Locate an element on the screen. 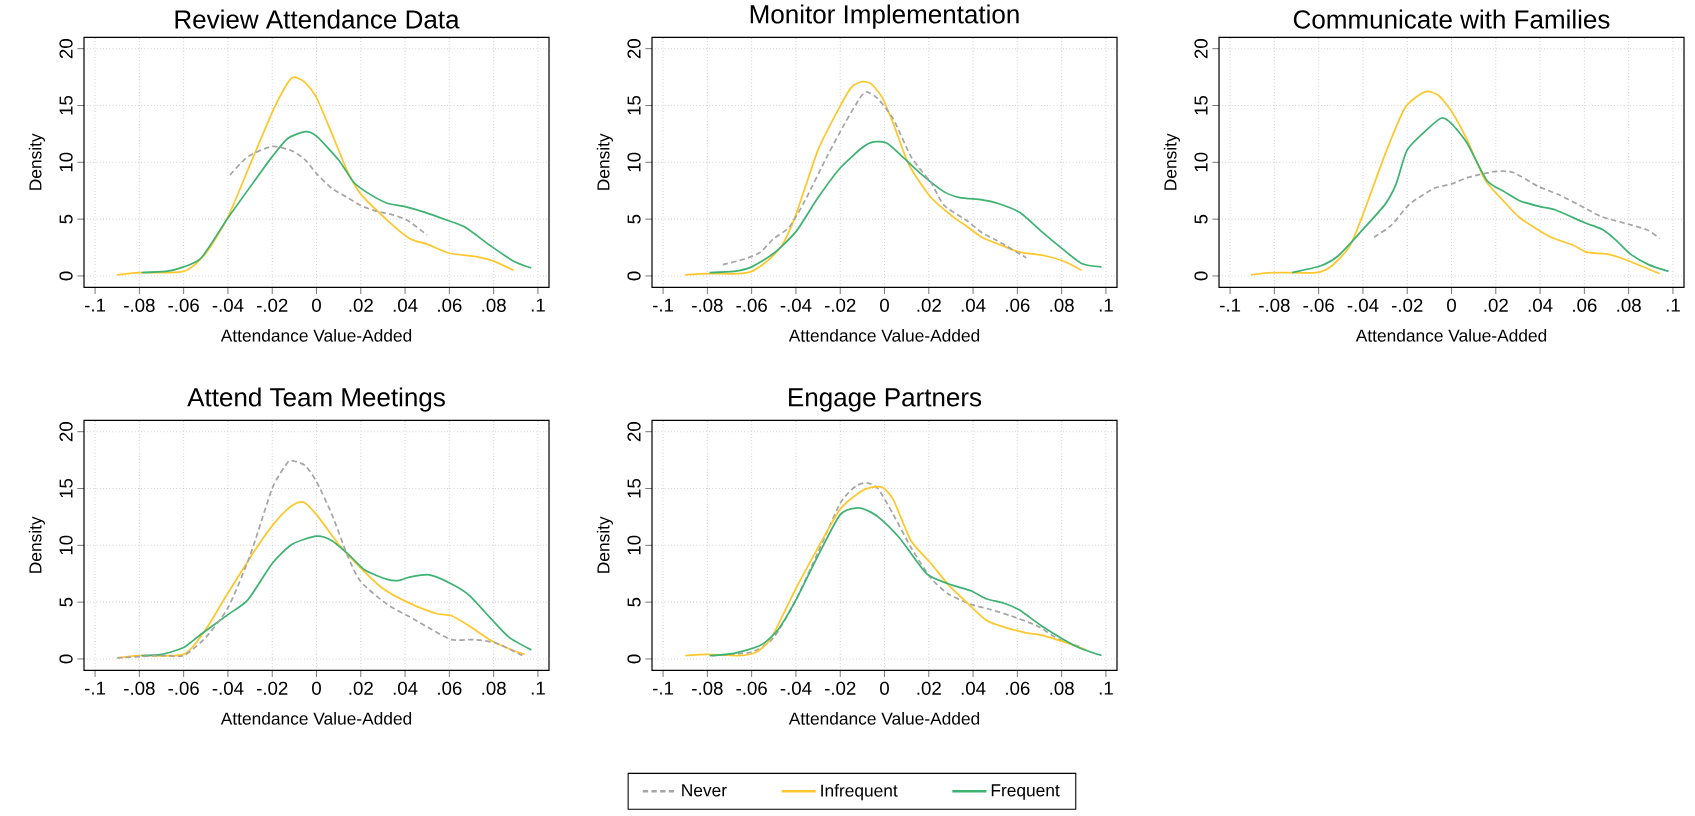 This screenshot has width=1695, height=816. chart-title: Engage Partners is located at coordinates (885, 400).